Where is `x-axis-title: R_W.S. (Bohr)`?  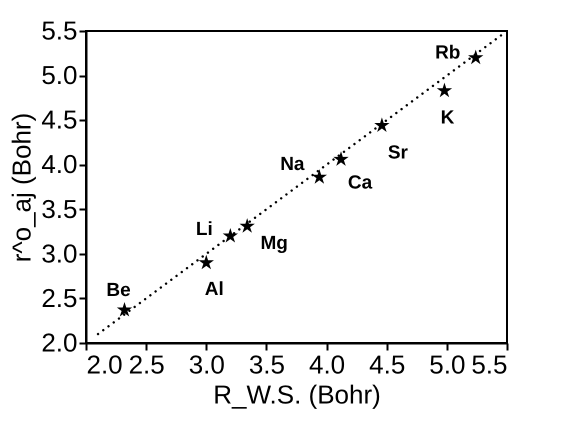
x-axis-title: R_W.S. (Bohr) is located at coordinates (297, 395).